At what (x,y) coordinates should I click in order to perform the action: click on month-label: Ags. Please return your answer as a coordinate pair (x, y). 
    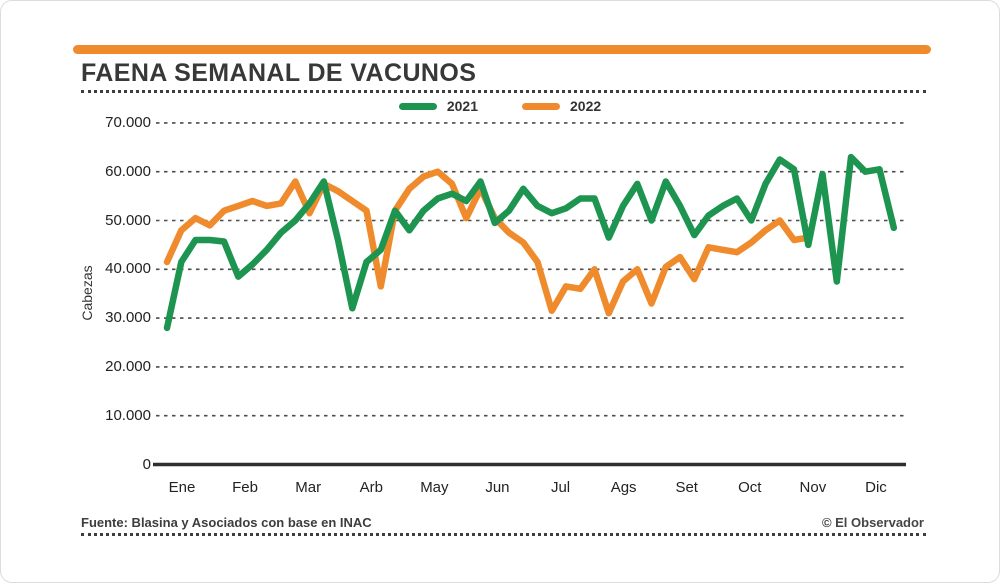
    Looking at the image, I should click on (623, 487).